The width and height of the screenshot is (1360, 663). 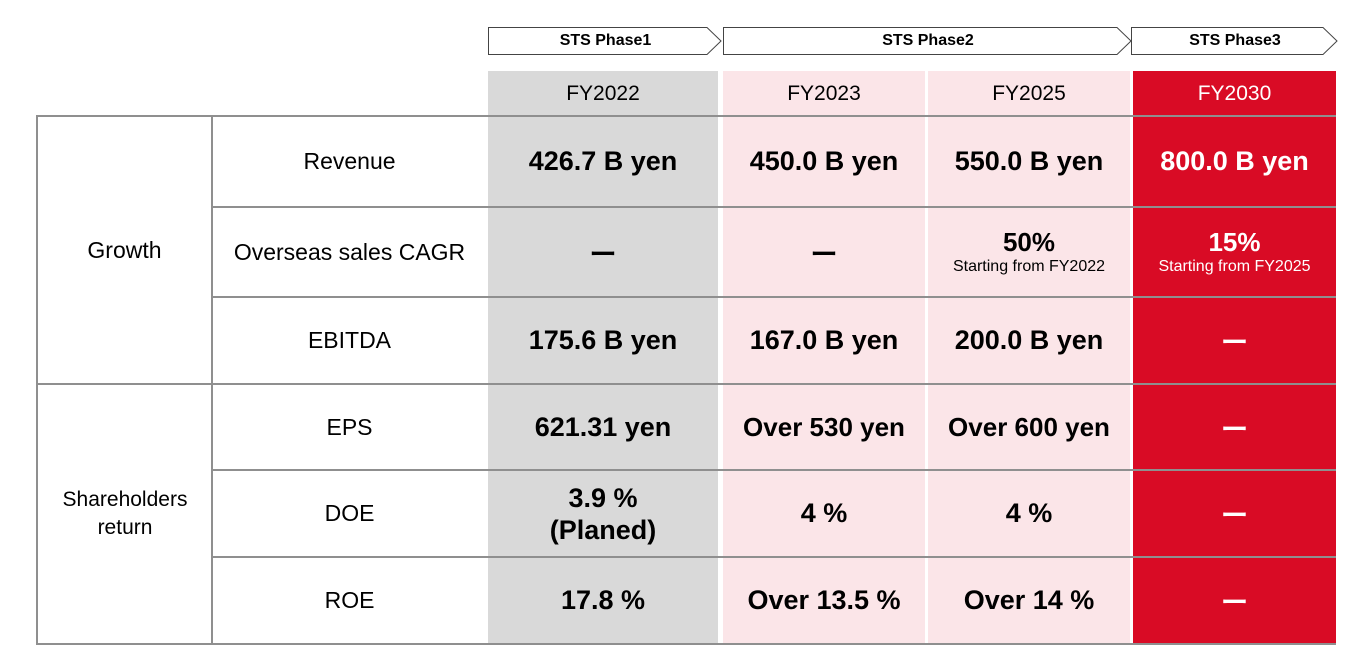 What do you see at coordinates (349, 251) in the screenshot?
I see `row-label-overseas-sales-cagr: Overseas sales CAGR` at bounding box center [349, 251].